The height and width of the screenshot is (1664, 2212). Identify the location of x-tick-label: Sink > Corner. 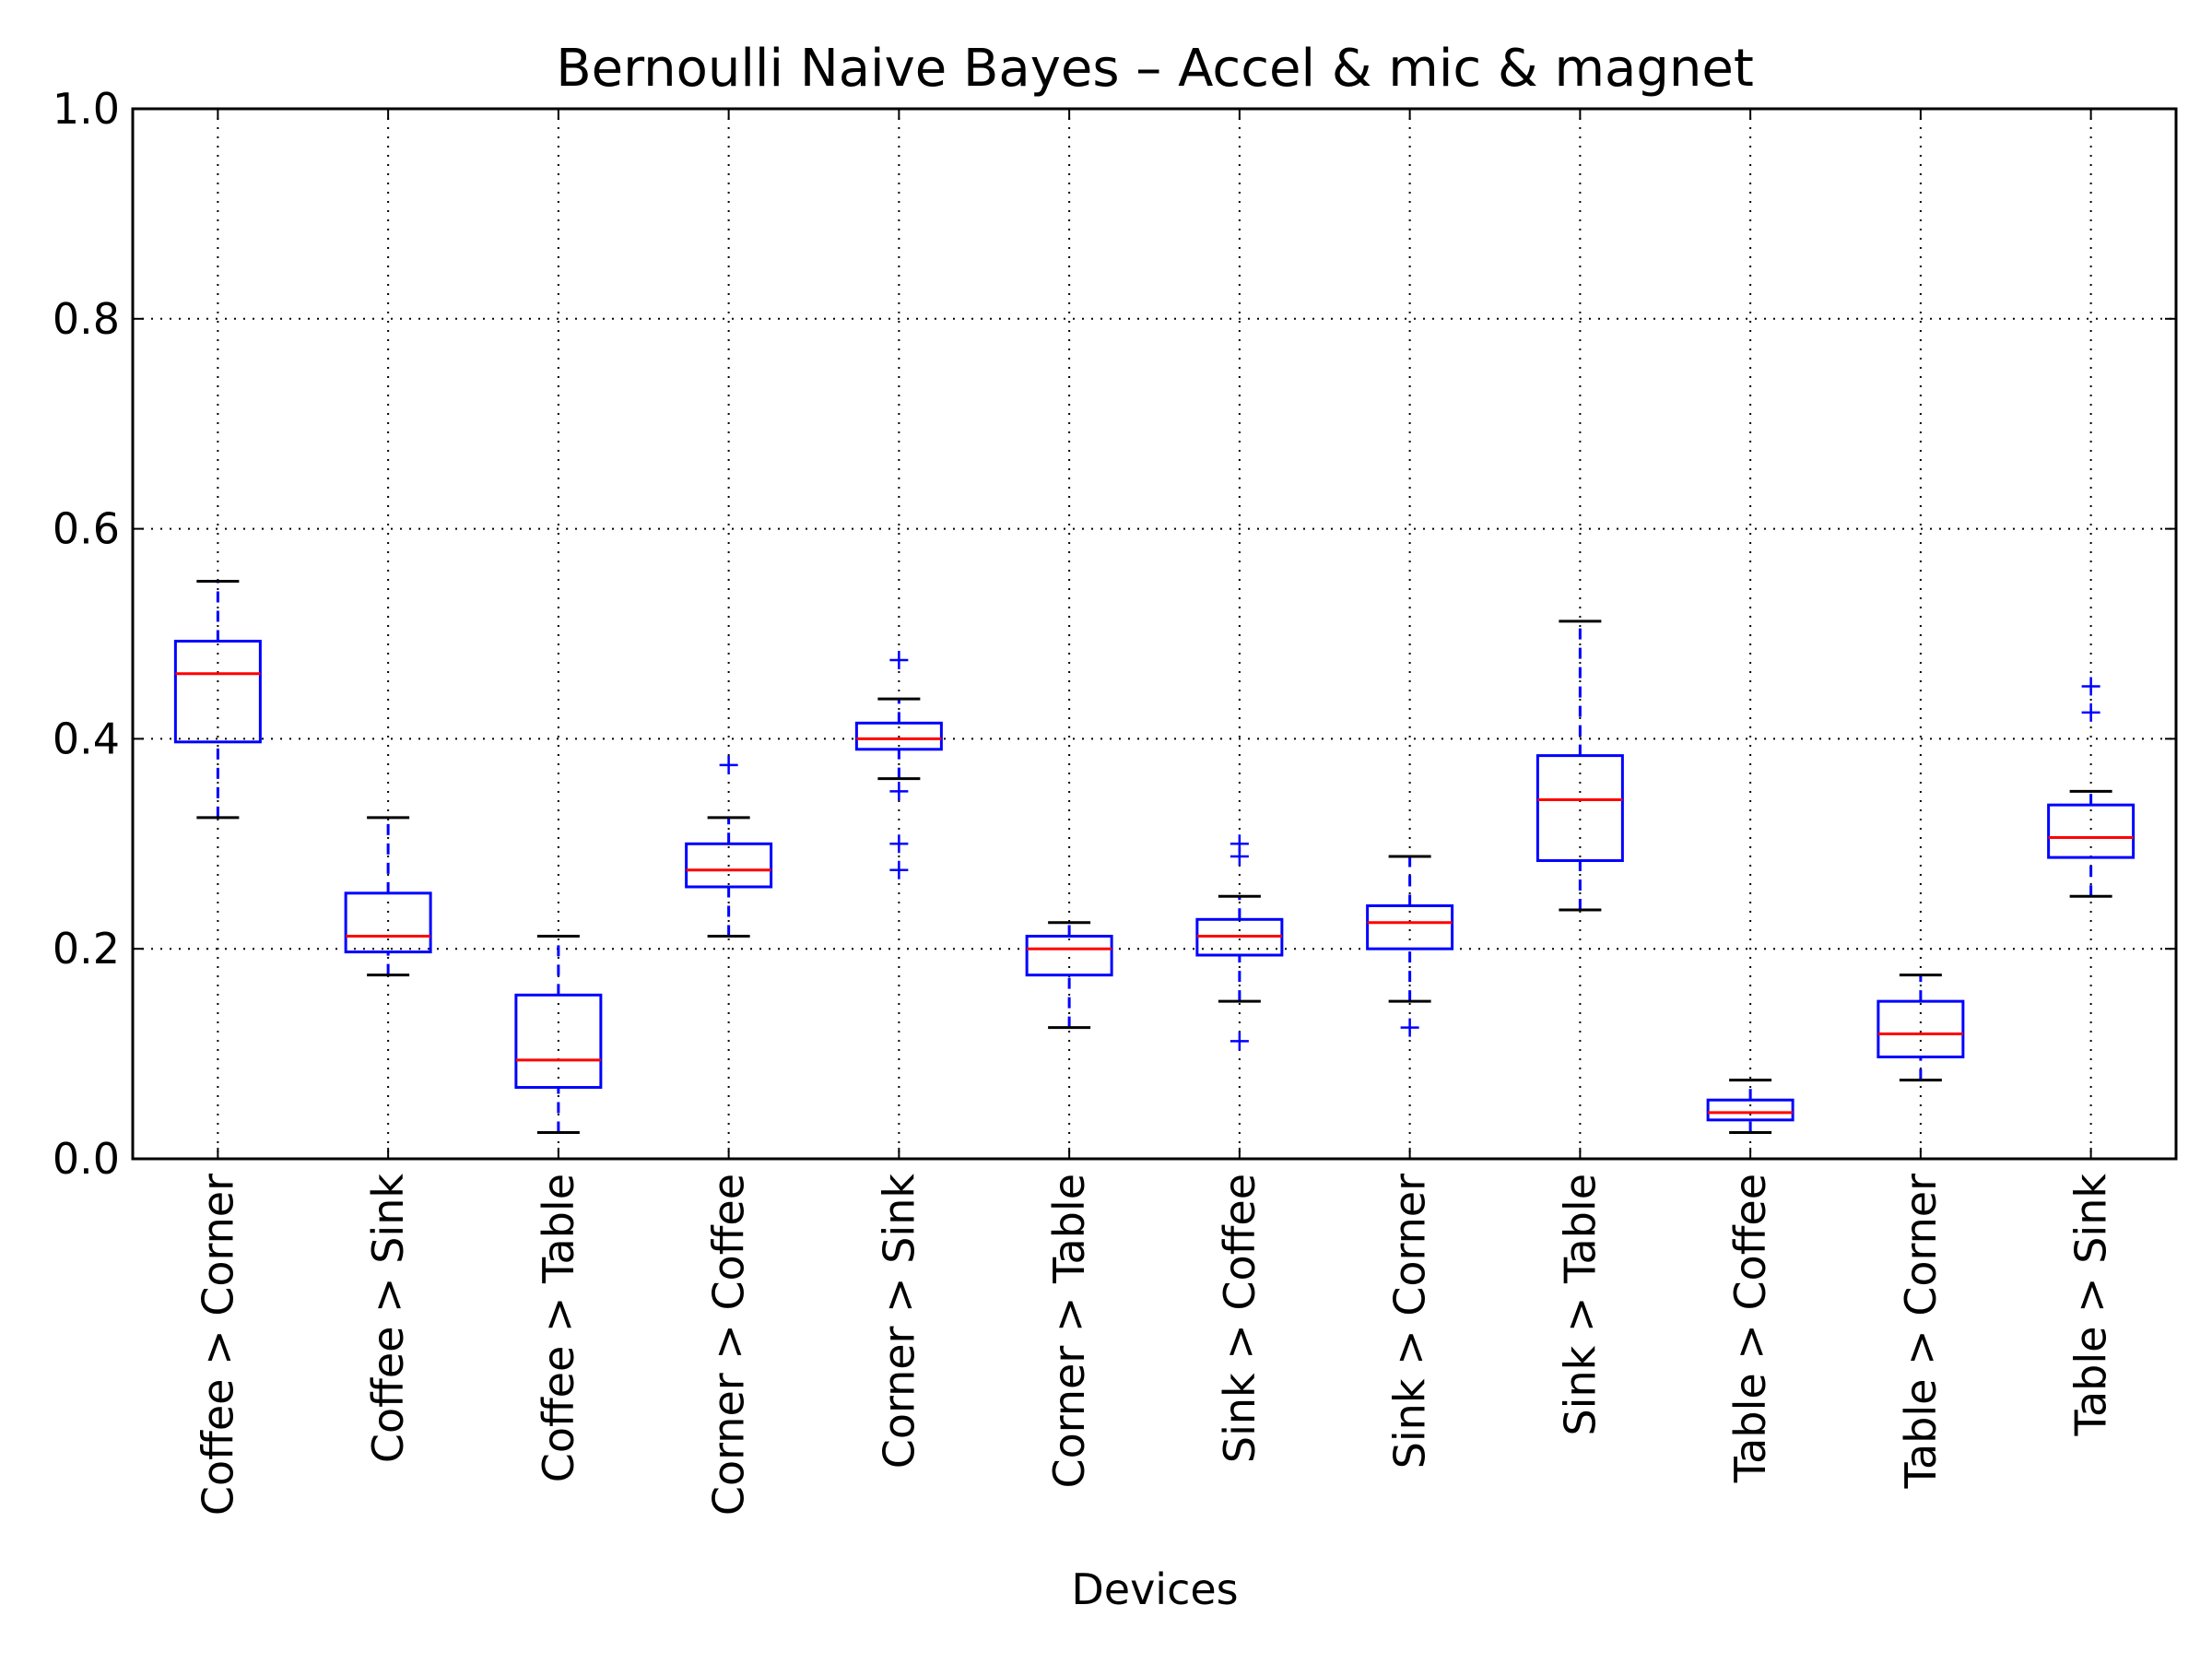
(1410, 1321).